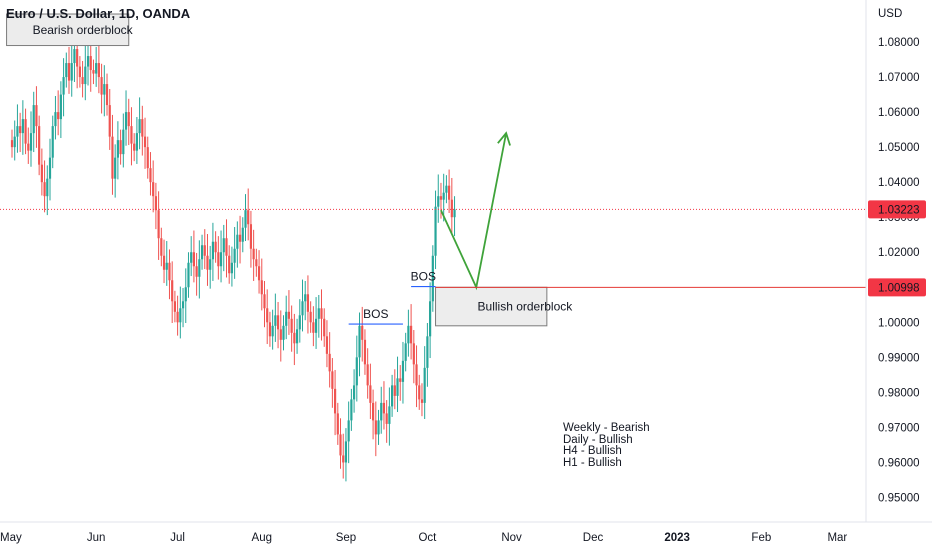  What do you see at coordinates (83, 30) in the screenshot?
I see `bearish-orderblock-label: Bearish orderblock` at bounding box center [83, 30].